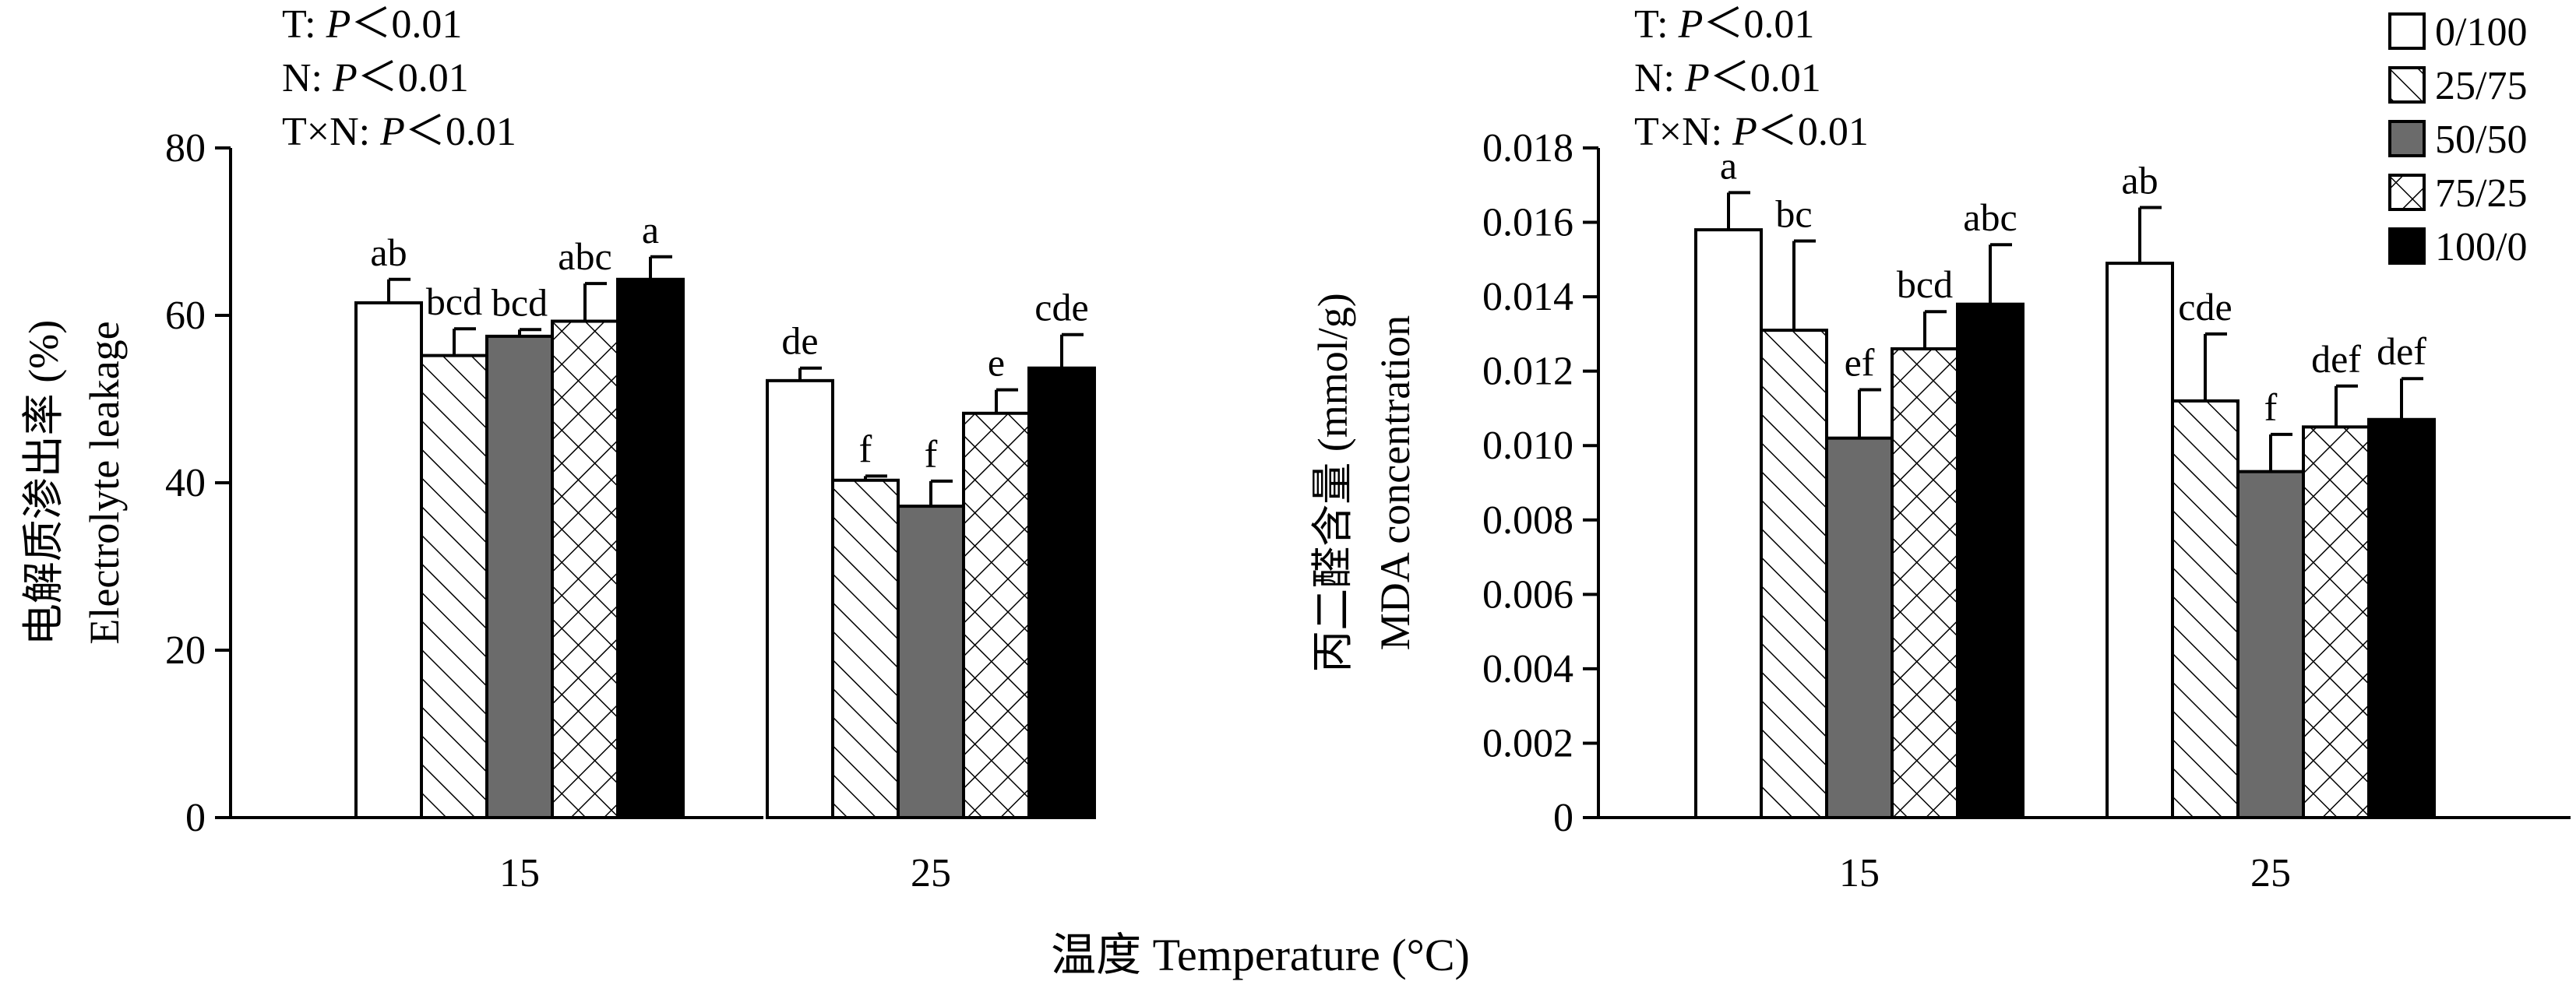 This screenshot has height=985, width=2576. I want to click on y-tick-label: 0.002, so click(1528, 743).